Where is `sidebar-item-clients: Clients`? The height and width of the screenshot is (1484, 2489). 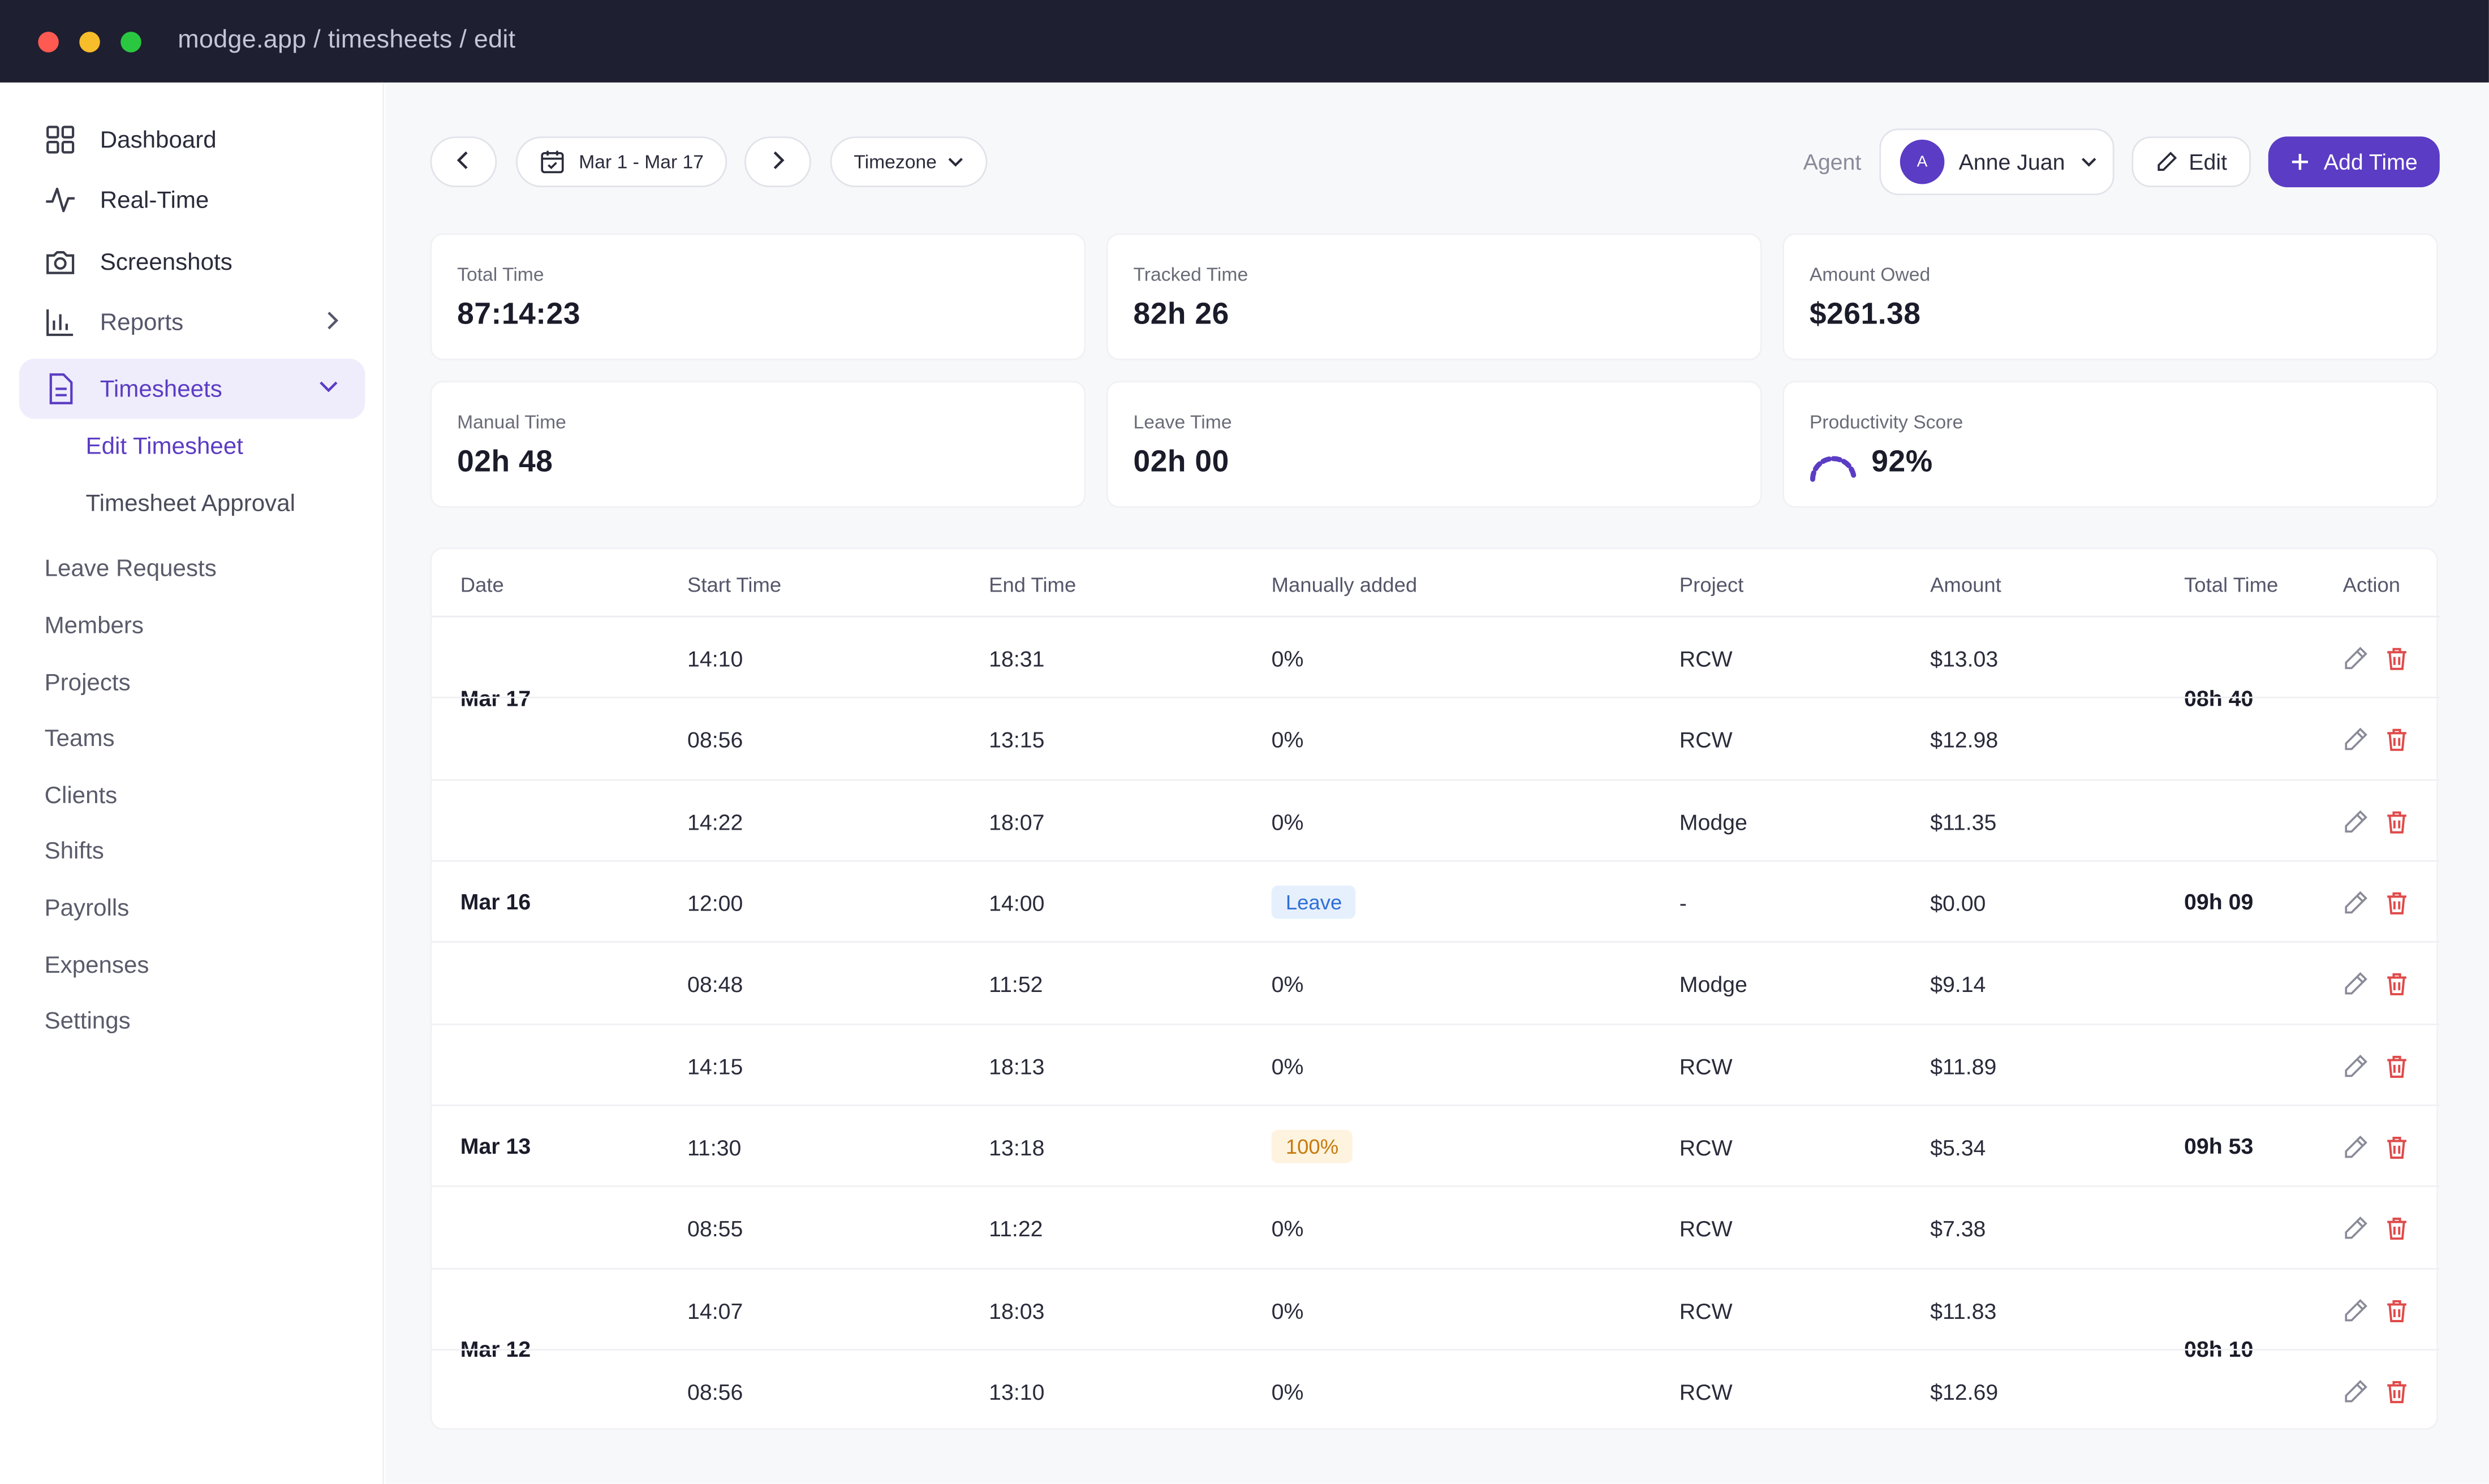 sidebar-item-clients: Clients is located at coordinates (81, 796).